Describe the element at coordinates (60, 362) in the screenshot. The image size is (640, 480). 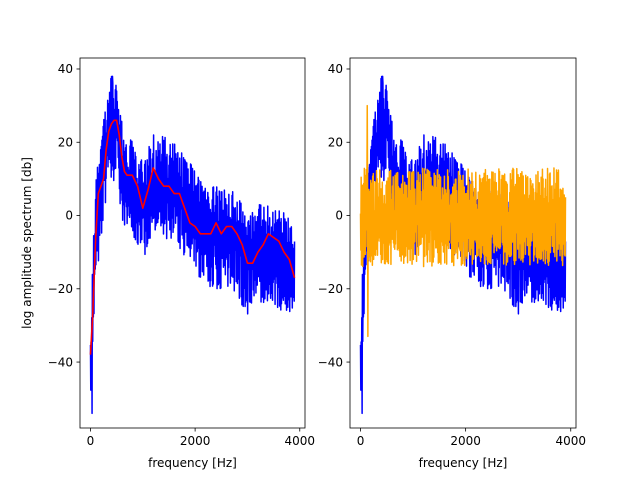
I see `left-y-tick-label: −40` at that location.